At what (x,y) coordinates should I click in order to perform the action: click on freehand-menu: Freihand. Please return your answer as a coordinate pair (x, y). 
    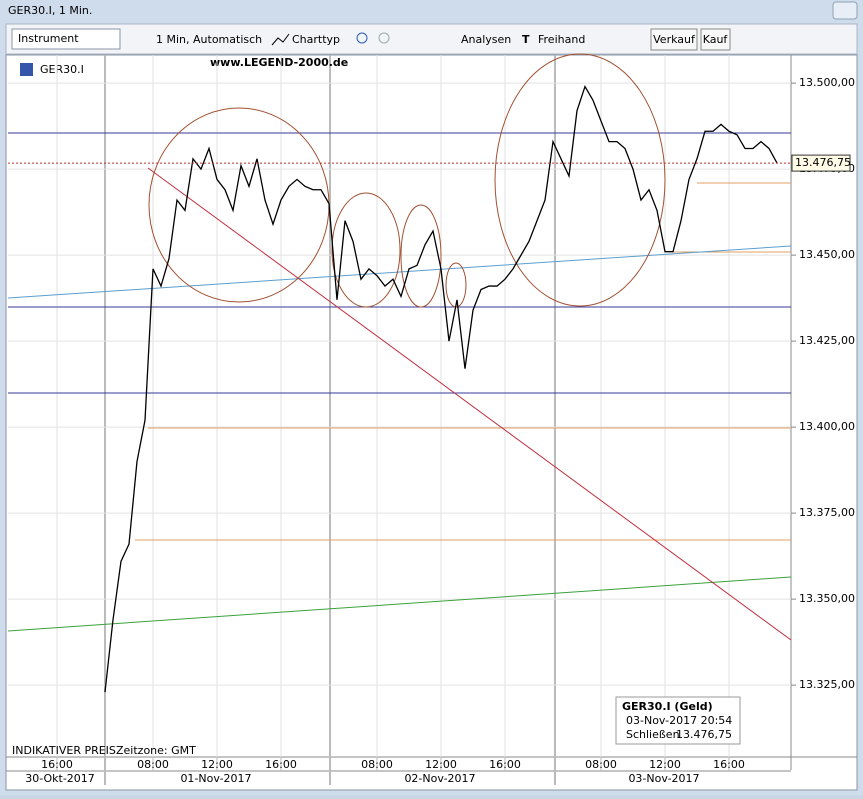
    Looking at the image, I should click on (561, 39).